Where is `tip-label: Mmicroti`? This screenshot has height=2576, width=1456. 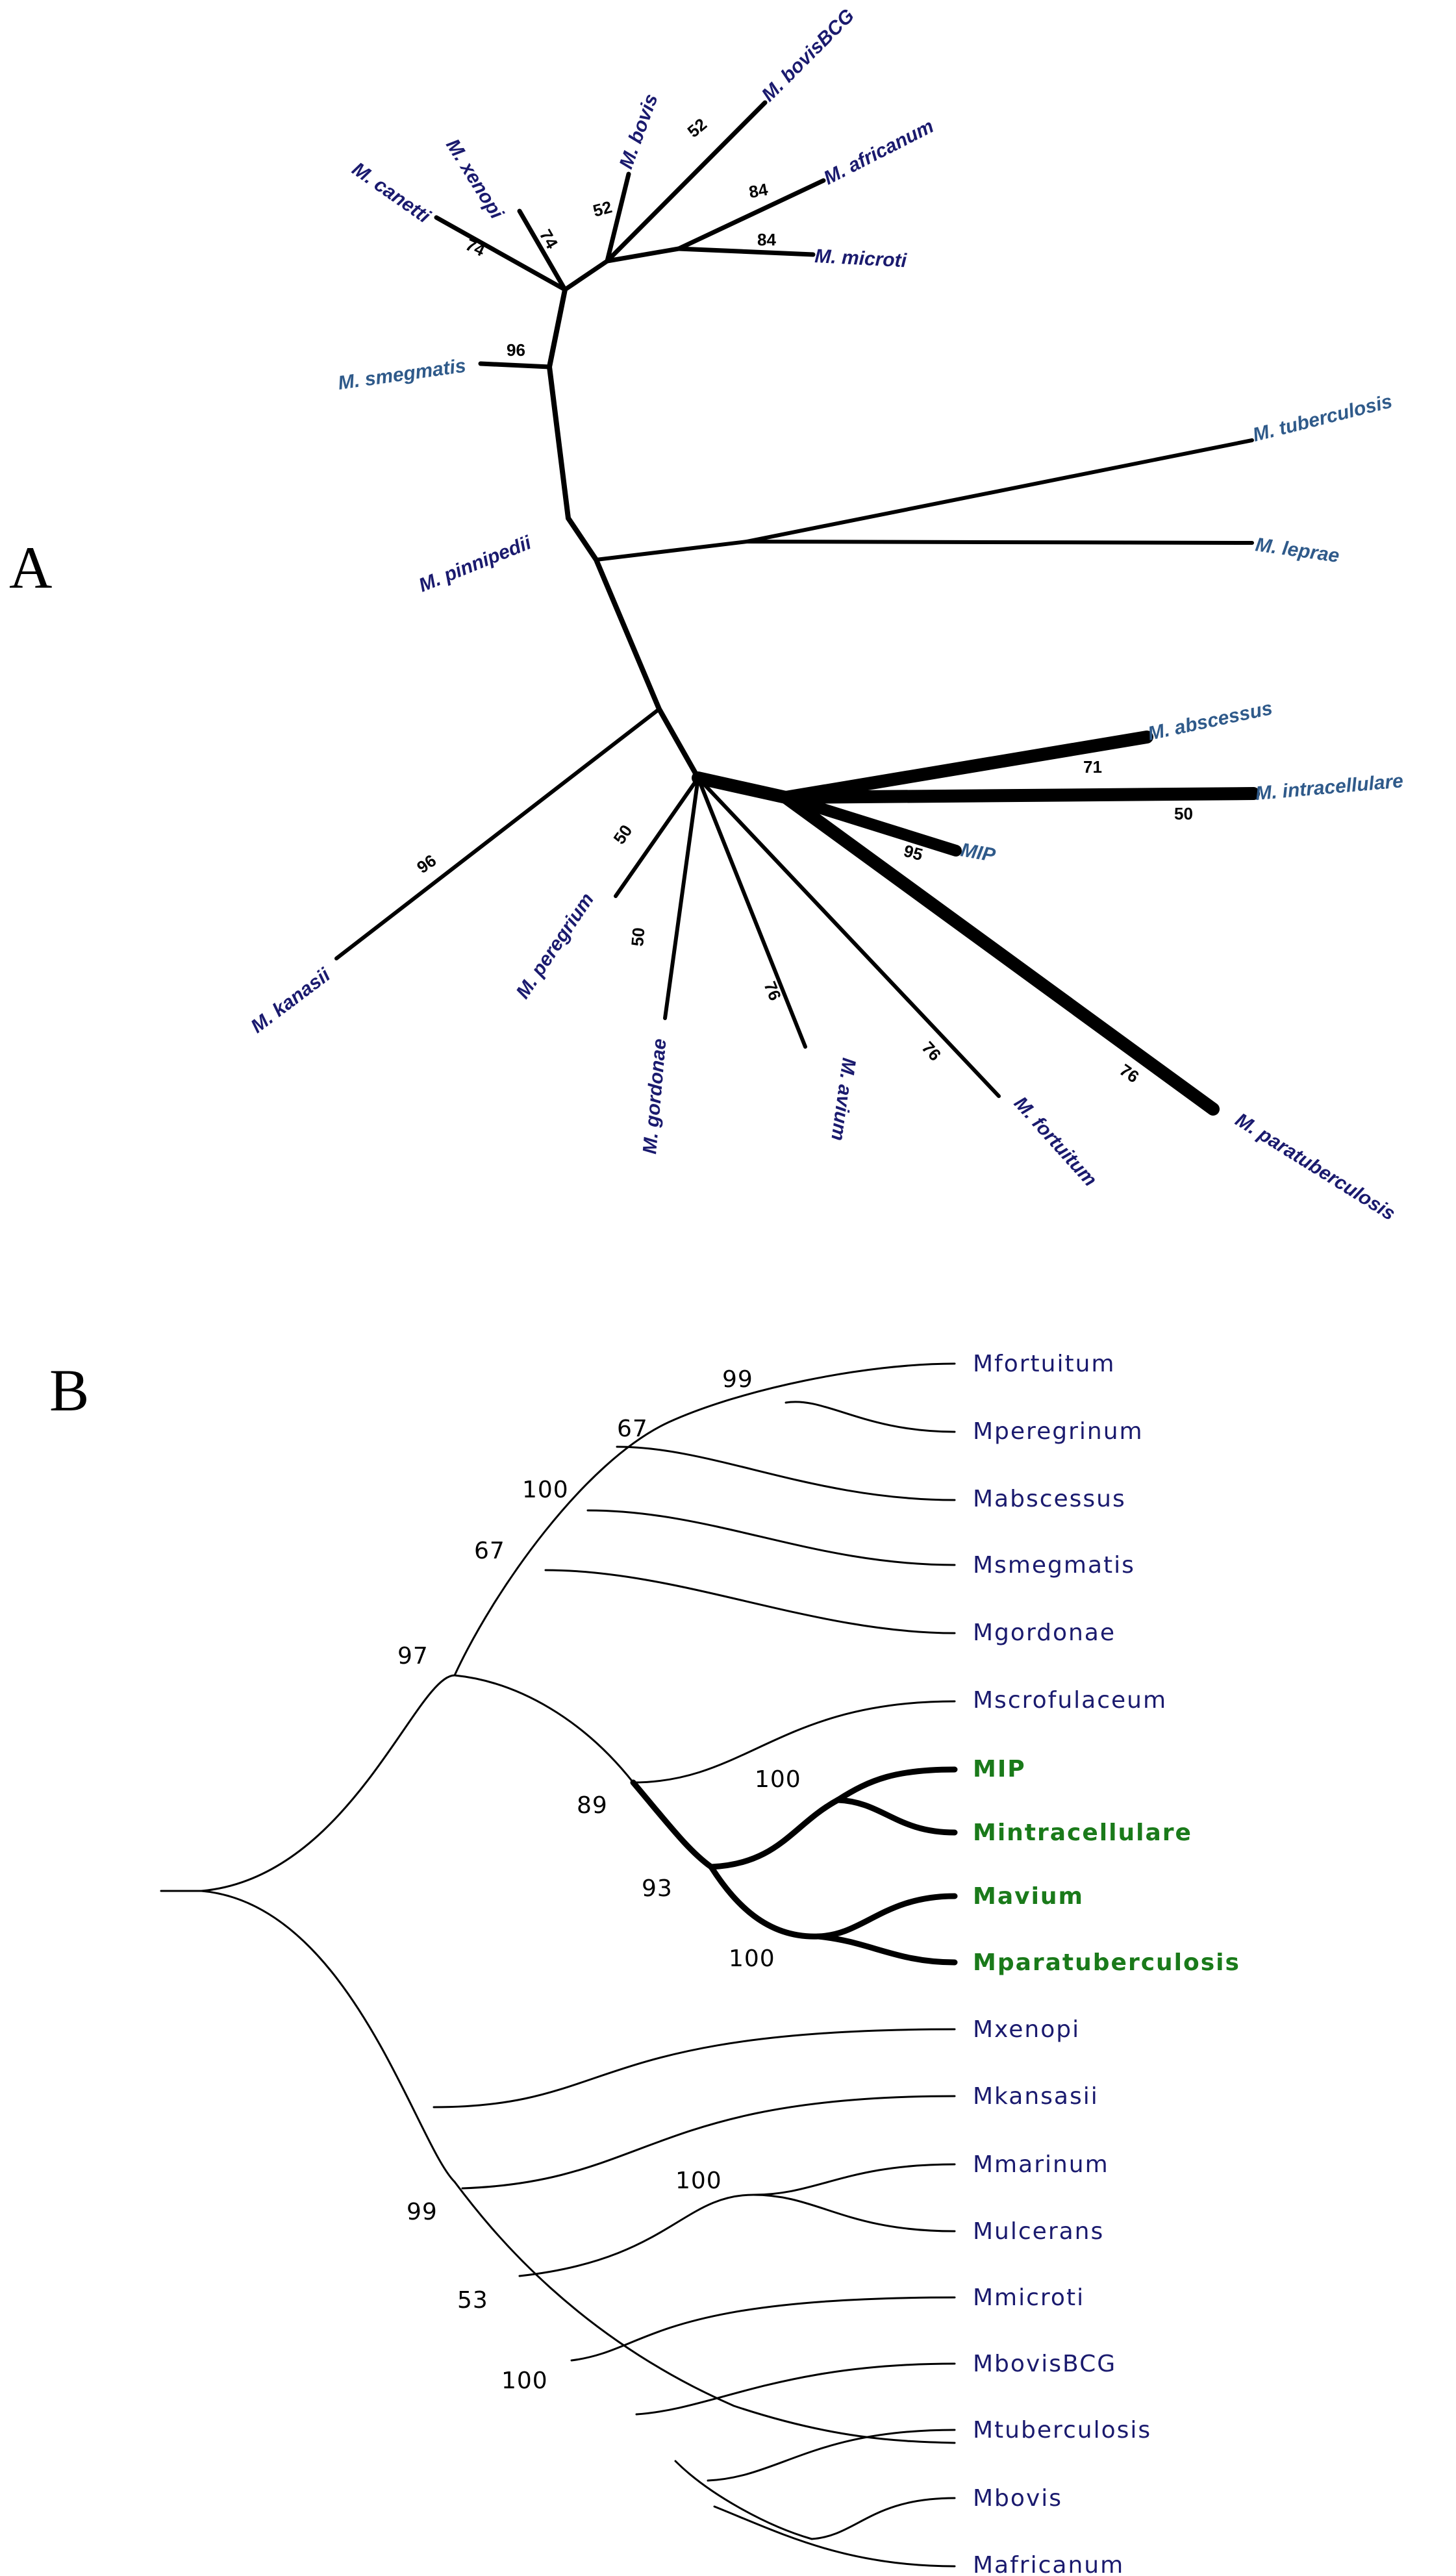
tip-label: Mmicroti is located at coordinates (1029, 2297).